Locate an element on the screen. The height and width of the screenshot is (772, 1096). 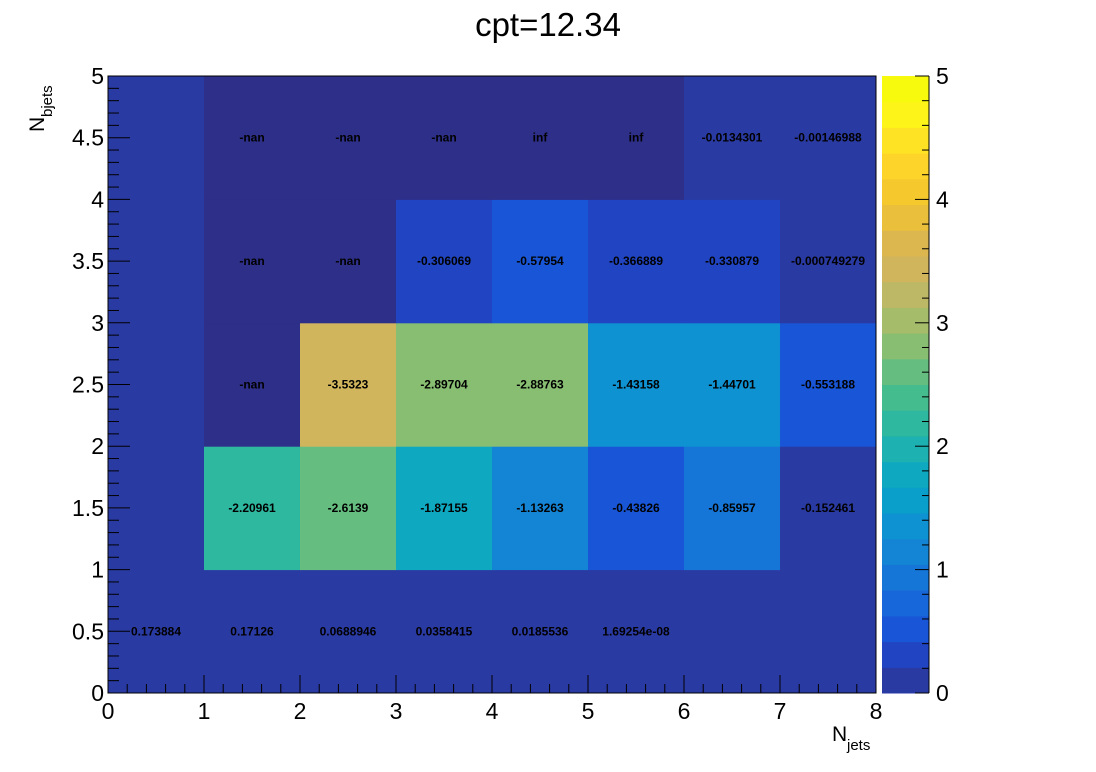
cell-value-label: -1.87155 is located at coordinates (444, 508).